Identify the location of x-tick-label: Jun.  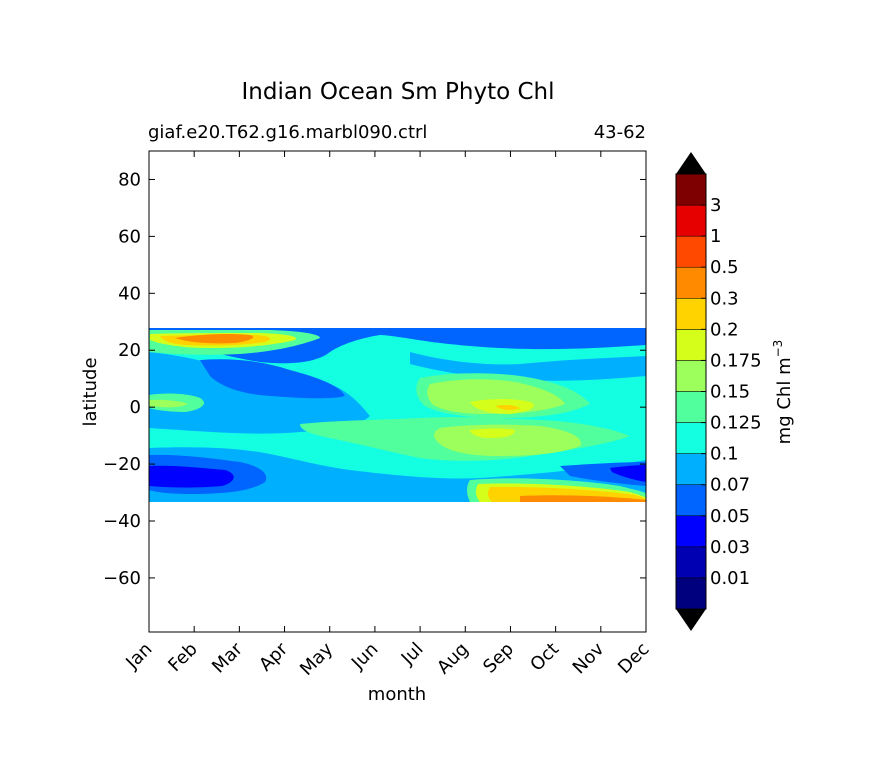
(364, 656).